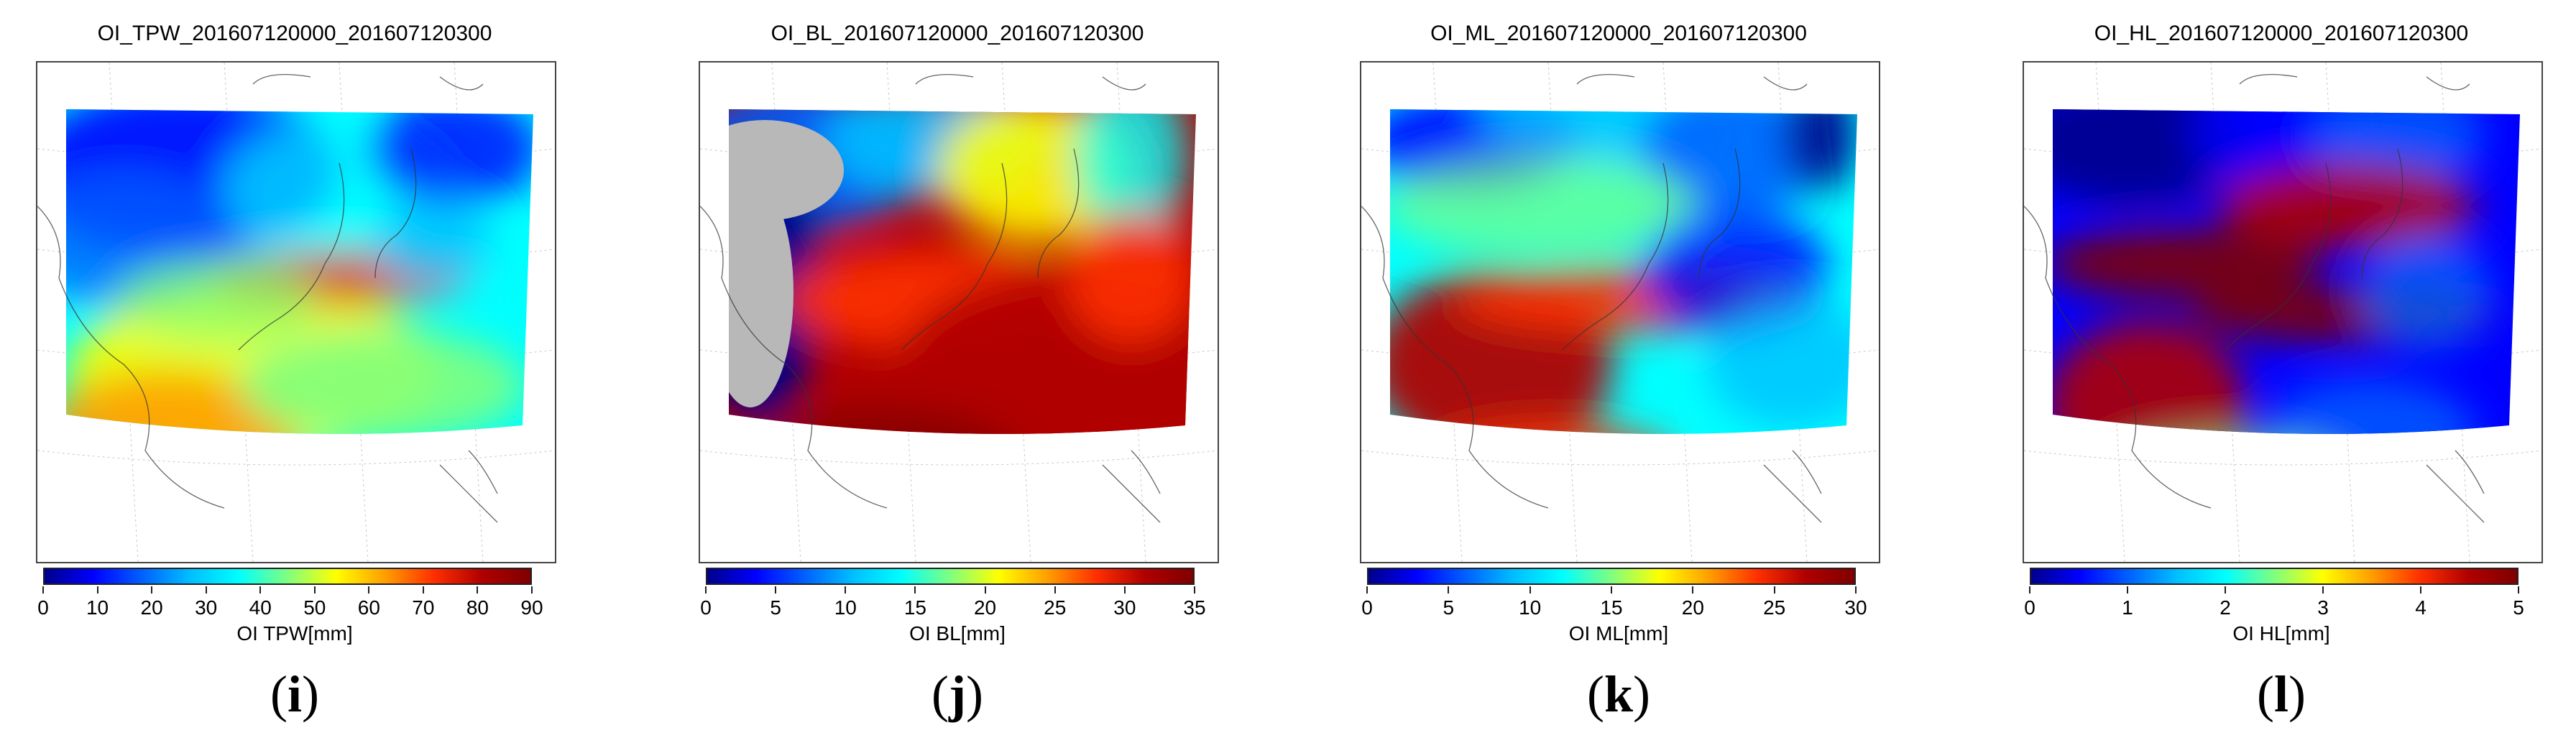  I want to click on colorbar-label: OI ML[mm], so click(1618, 633).